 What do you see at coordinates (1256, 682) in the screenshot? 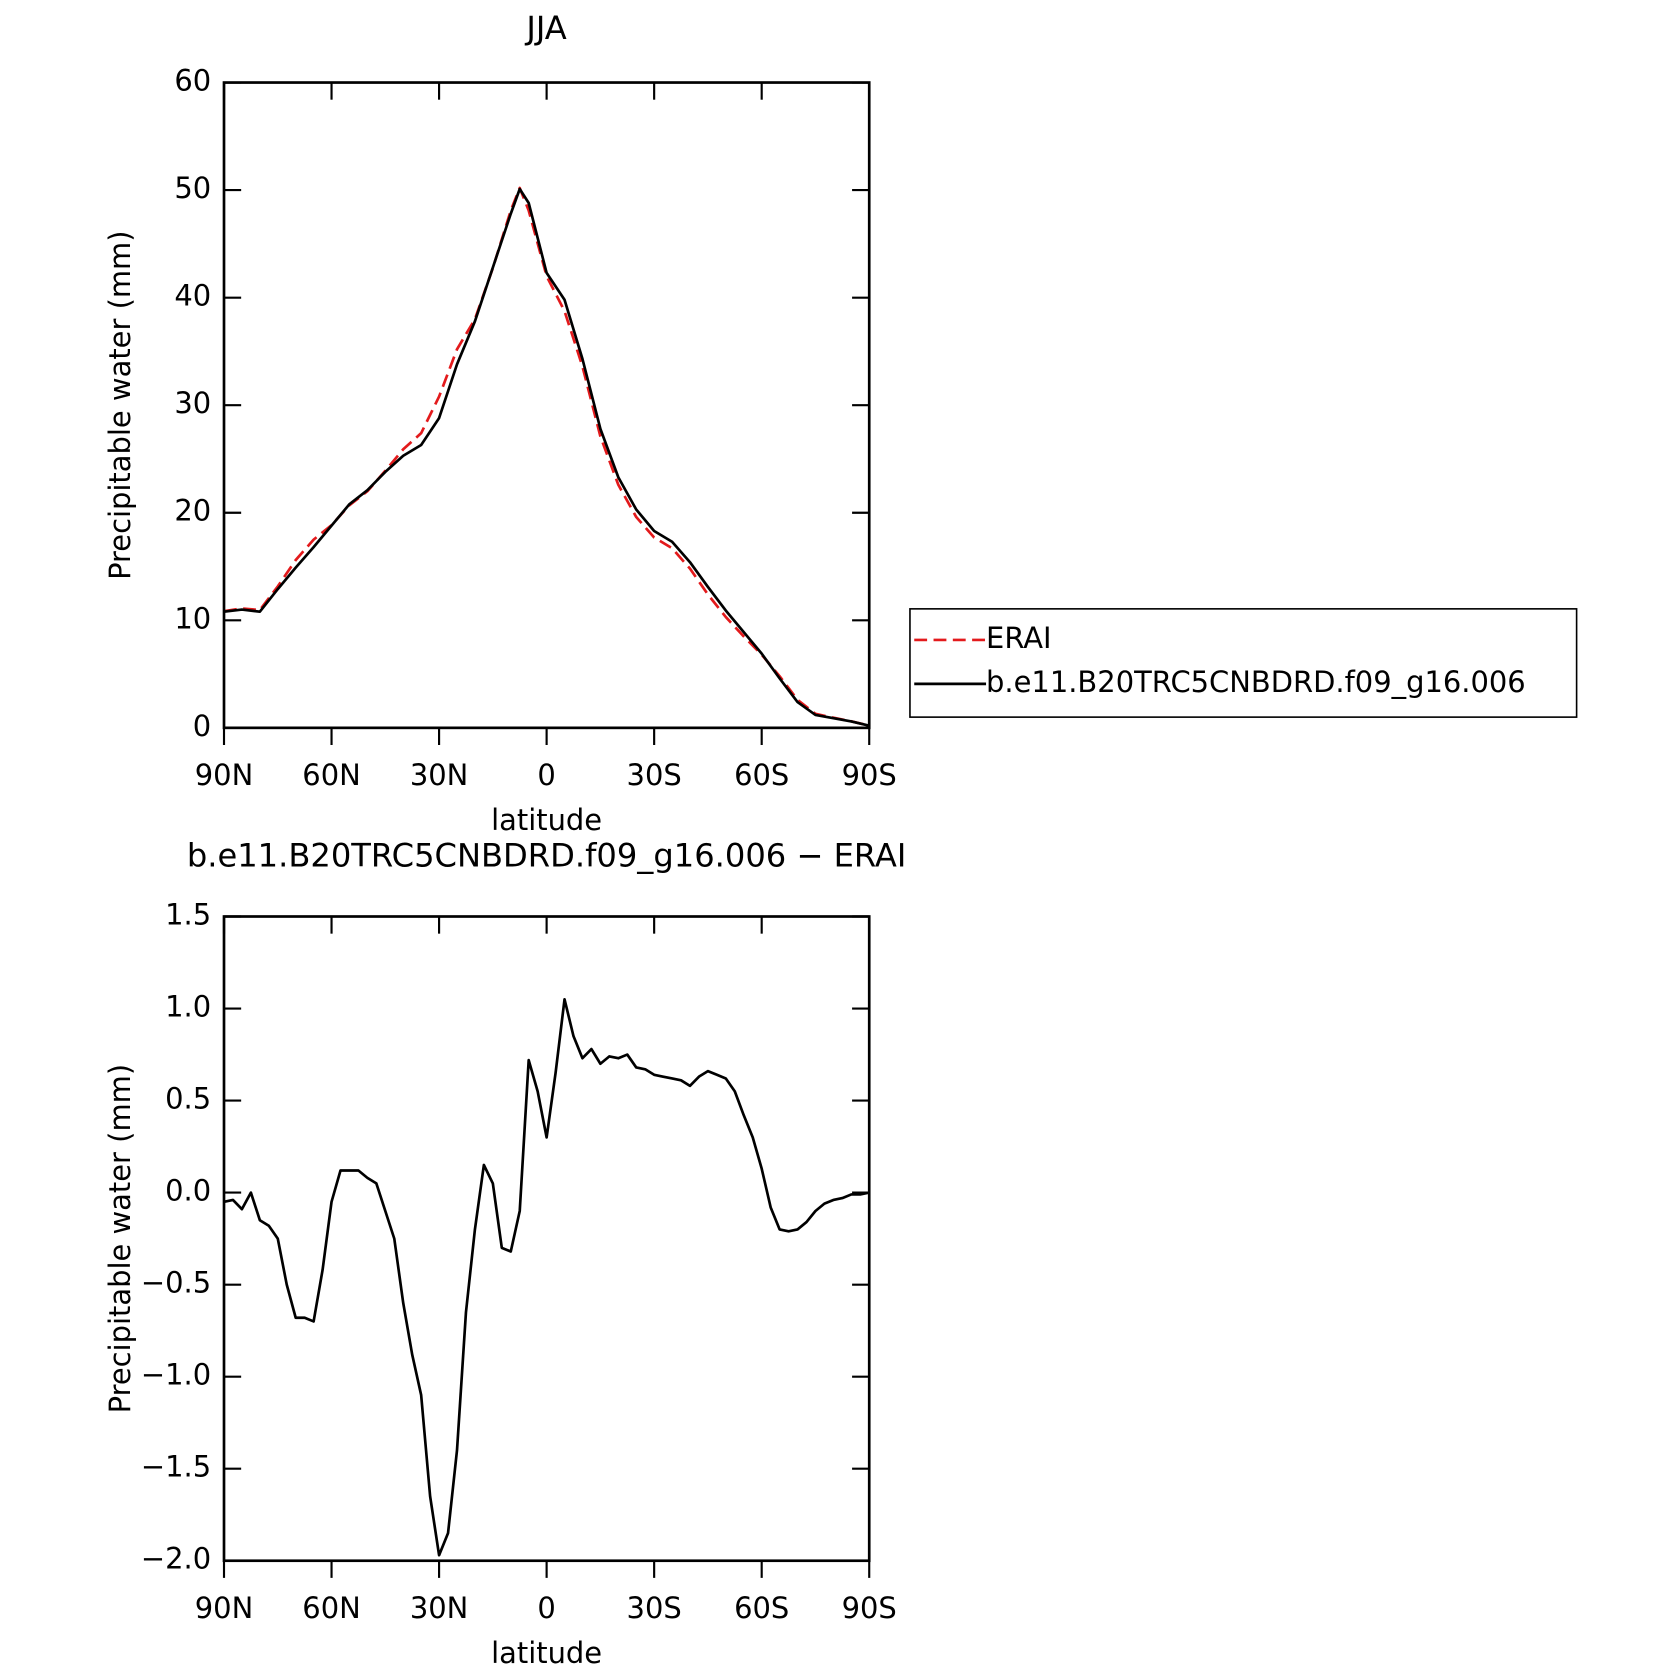
I see `legend-label: b.e11.B20TRC5CNBDRD.f09_g16.006` at bounding box center [1256, 682].